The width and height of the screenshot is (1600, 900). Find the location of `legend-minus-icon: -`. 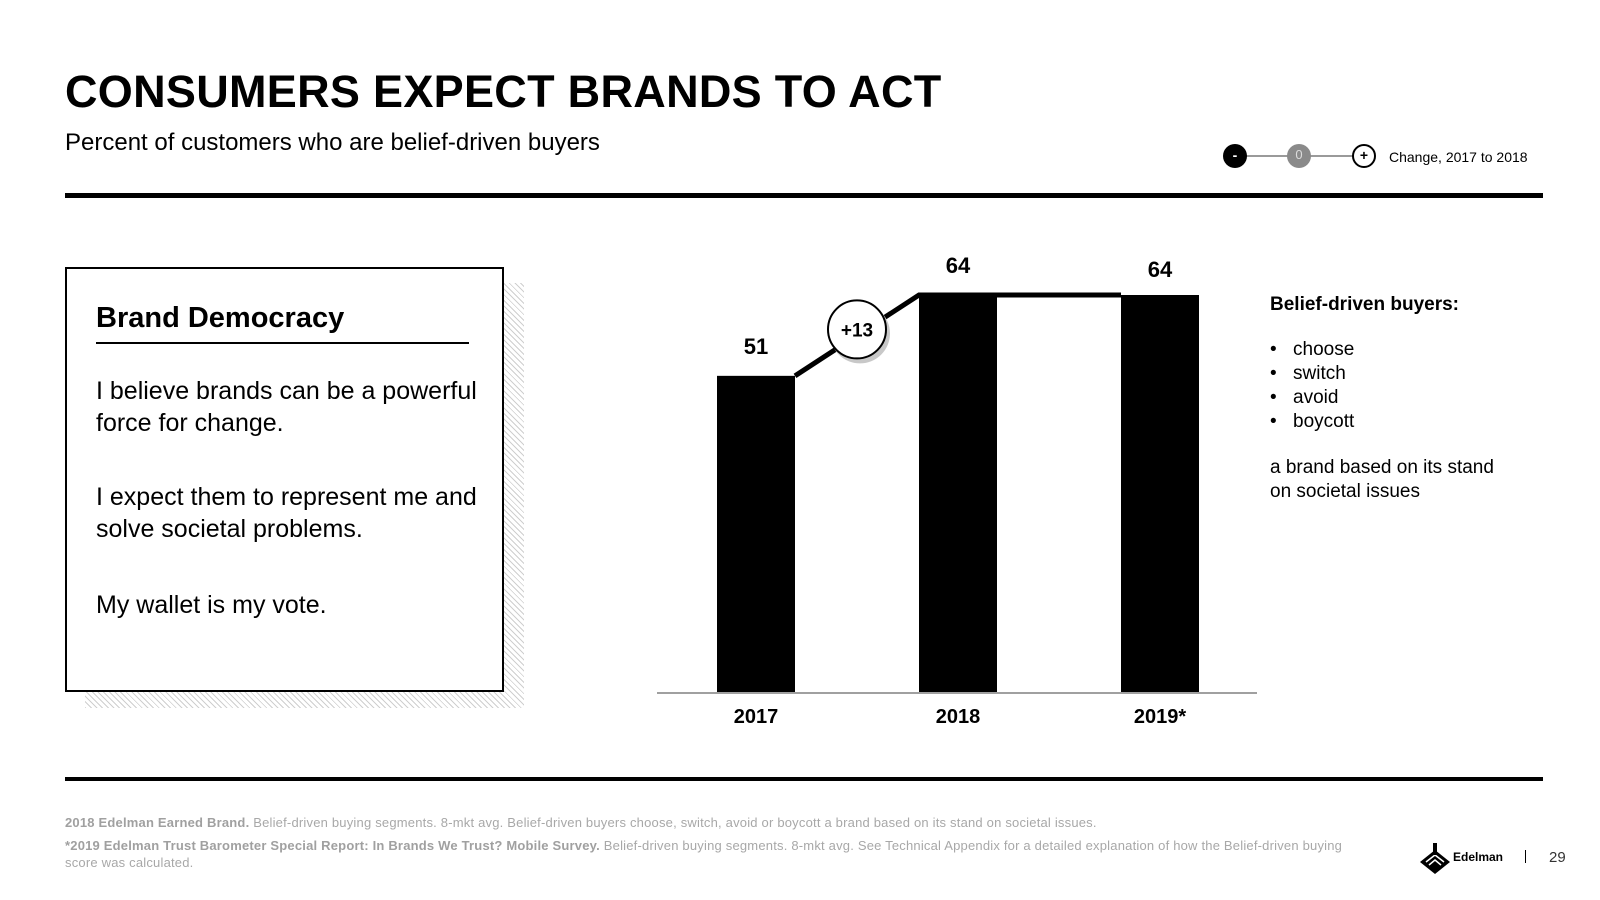

legend-minus-icon: - is located at coordinates (1235, 156).